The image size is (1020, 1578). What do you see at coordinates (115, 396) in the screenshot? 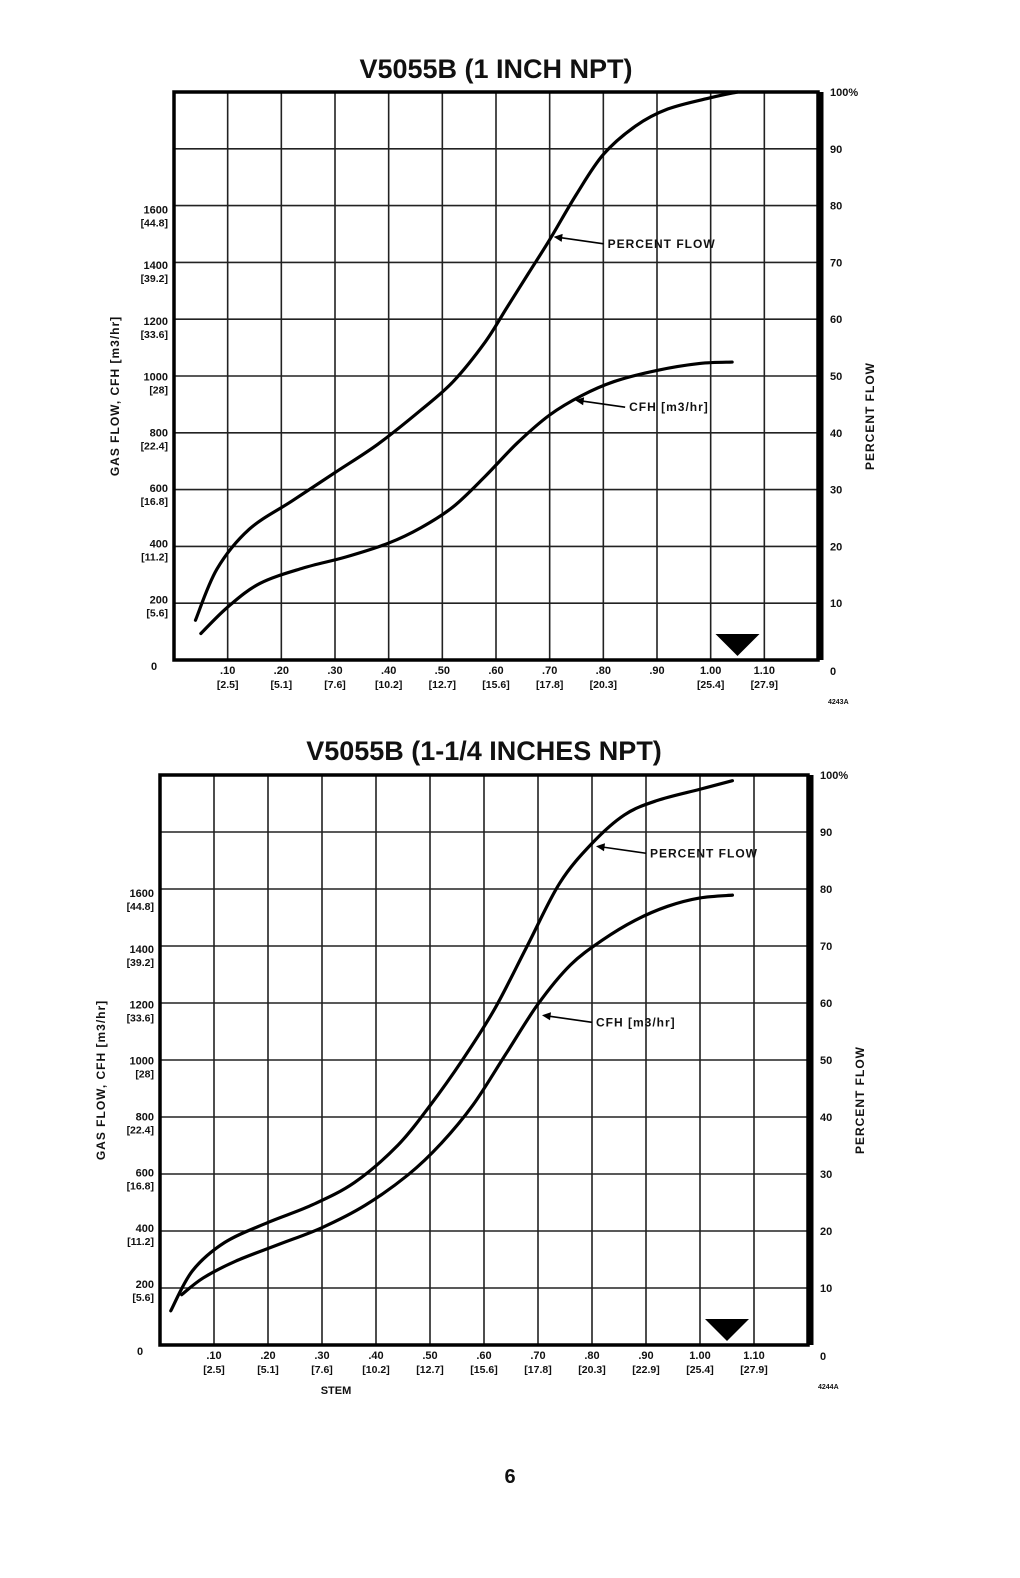
I see `y-left-axis-title: GAS FLOW, CFH [m3/hr]` at bounding box center [115, 396].